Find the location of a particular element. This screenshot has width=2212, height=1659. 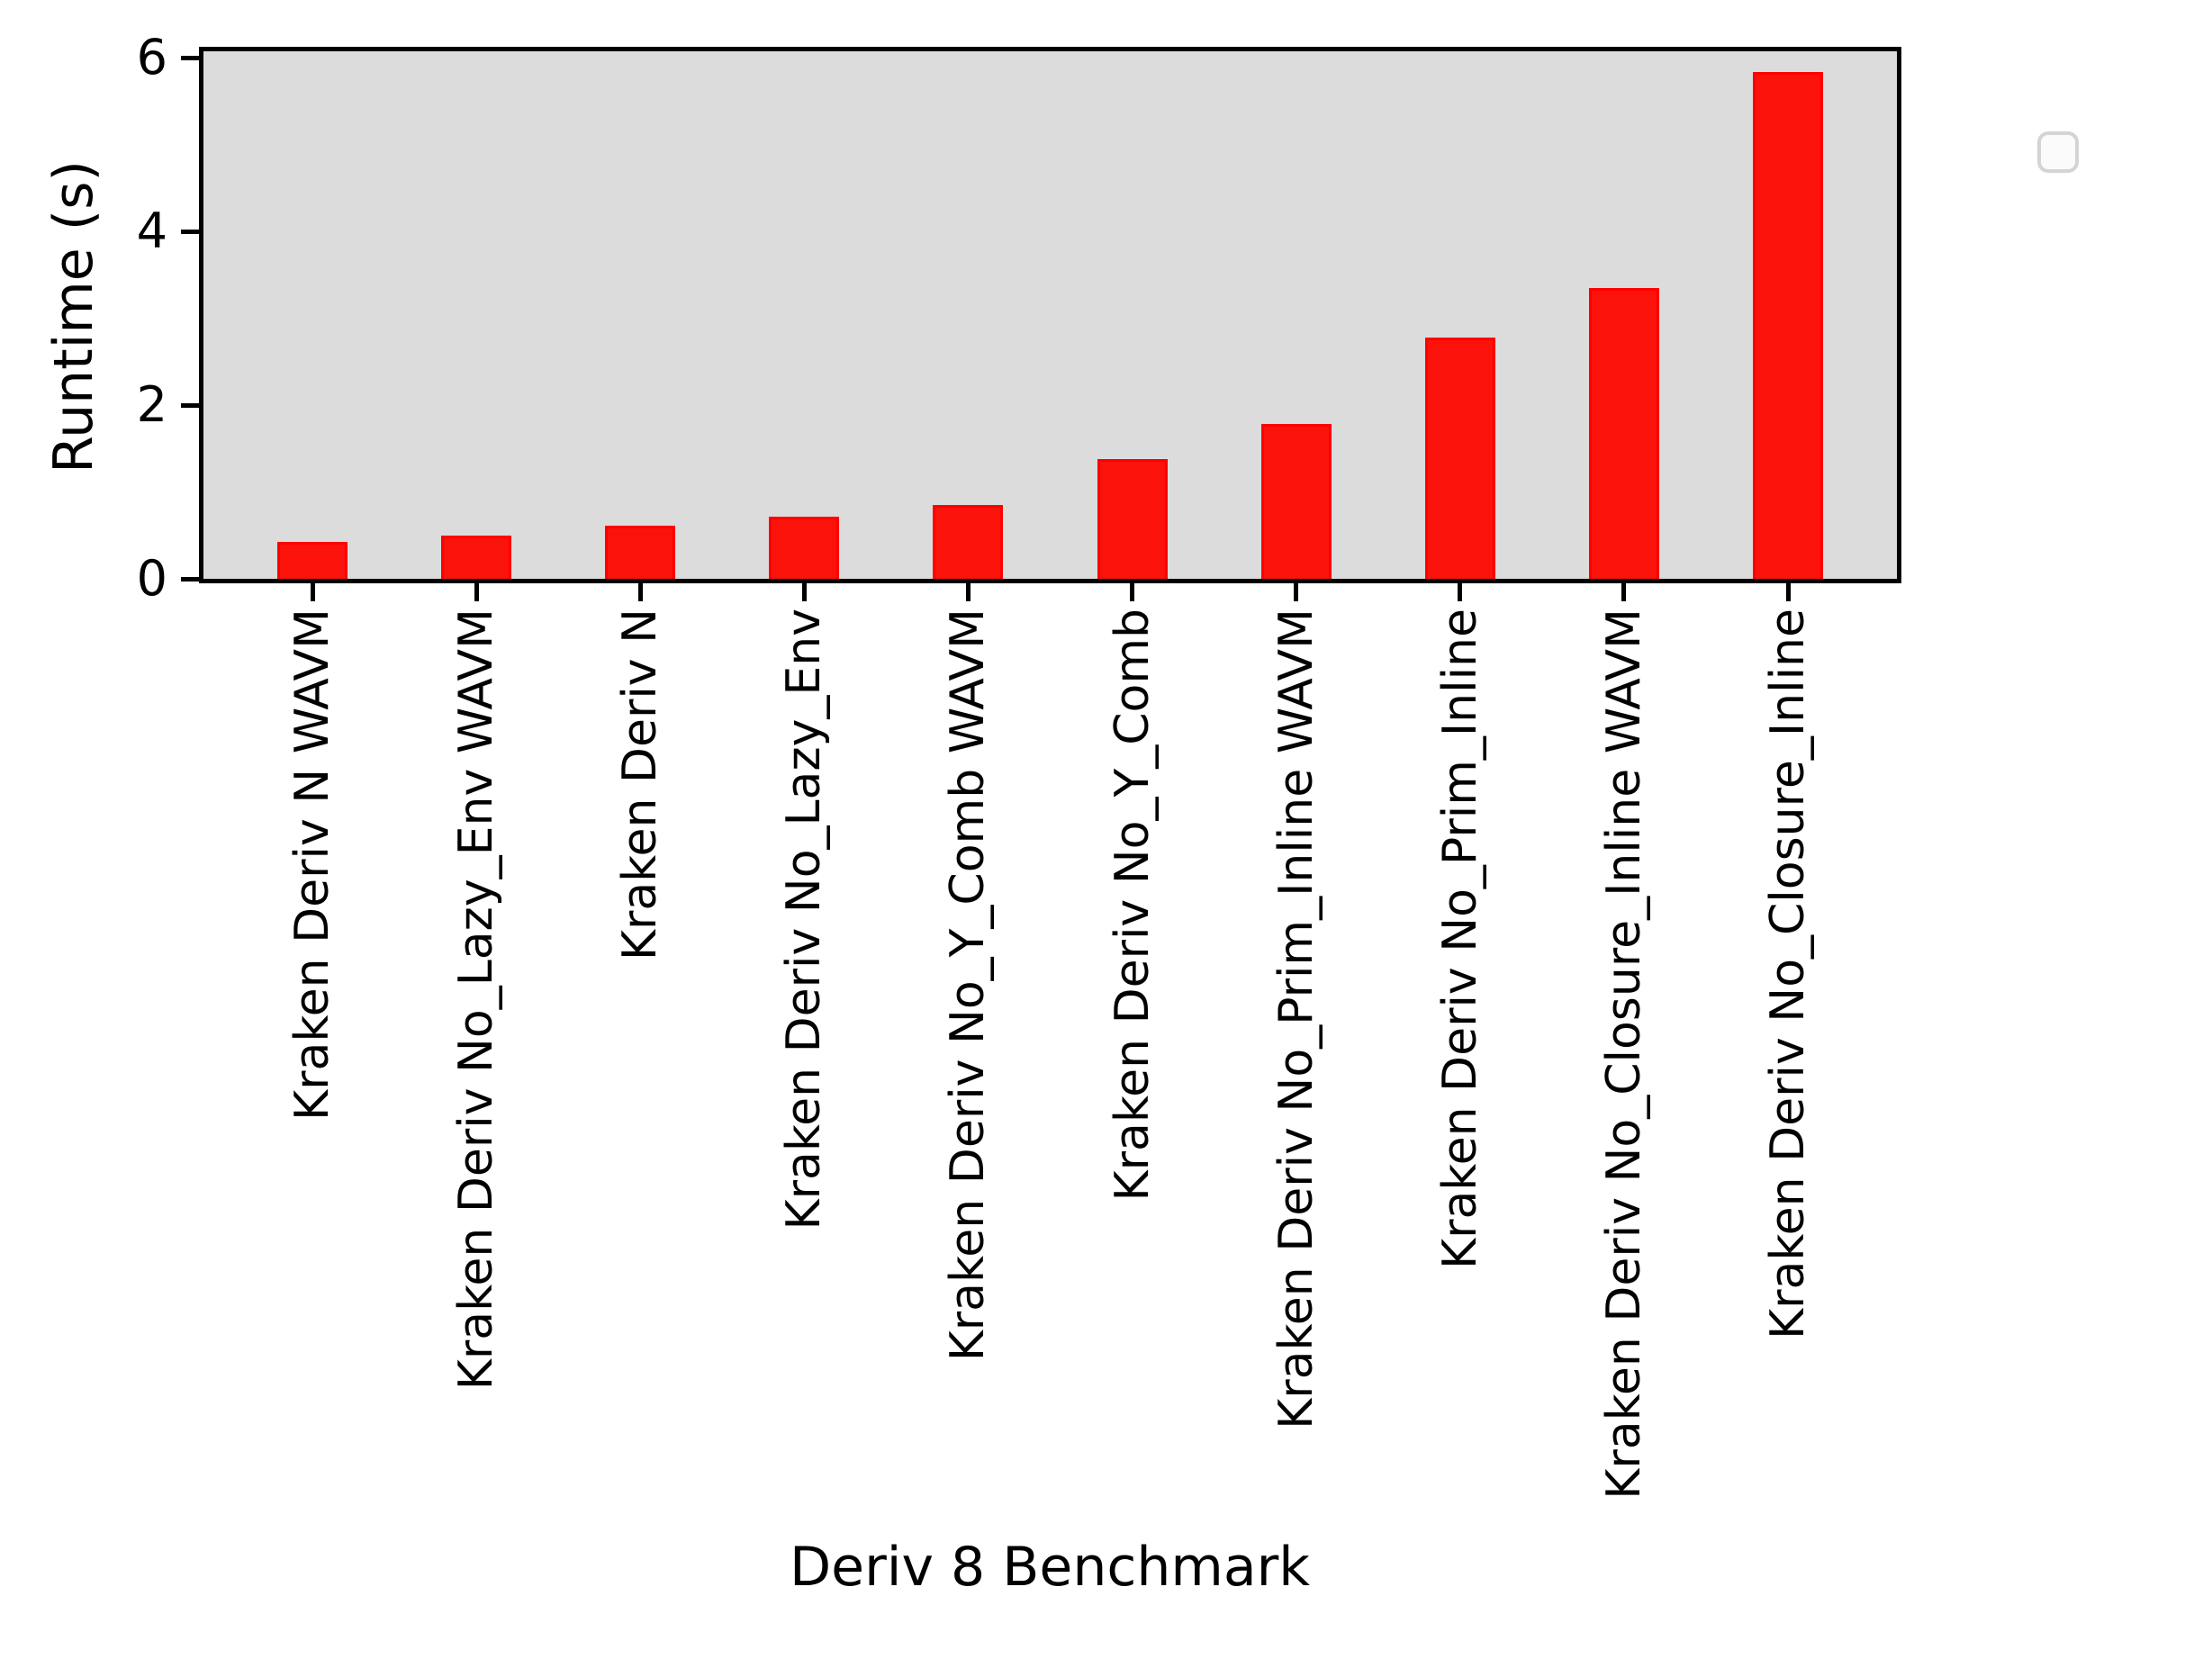

y-tick-label: 0 is located at coordinates (151, 578).